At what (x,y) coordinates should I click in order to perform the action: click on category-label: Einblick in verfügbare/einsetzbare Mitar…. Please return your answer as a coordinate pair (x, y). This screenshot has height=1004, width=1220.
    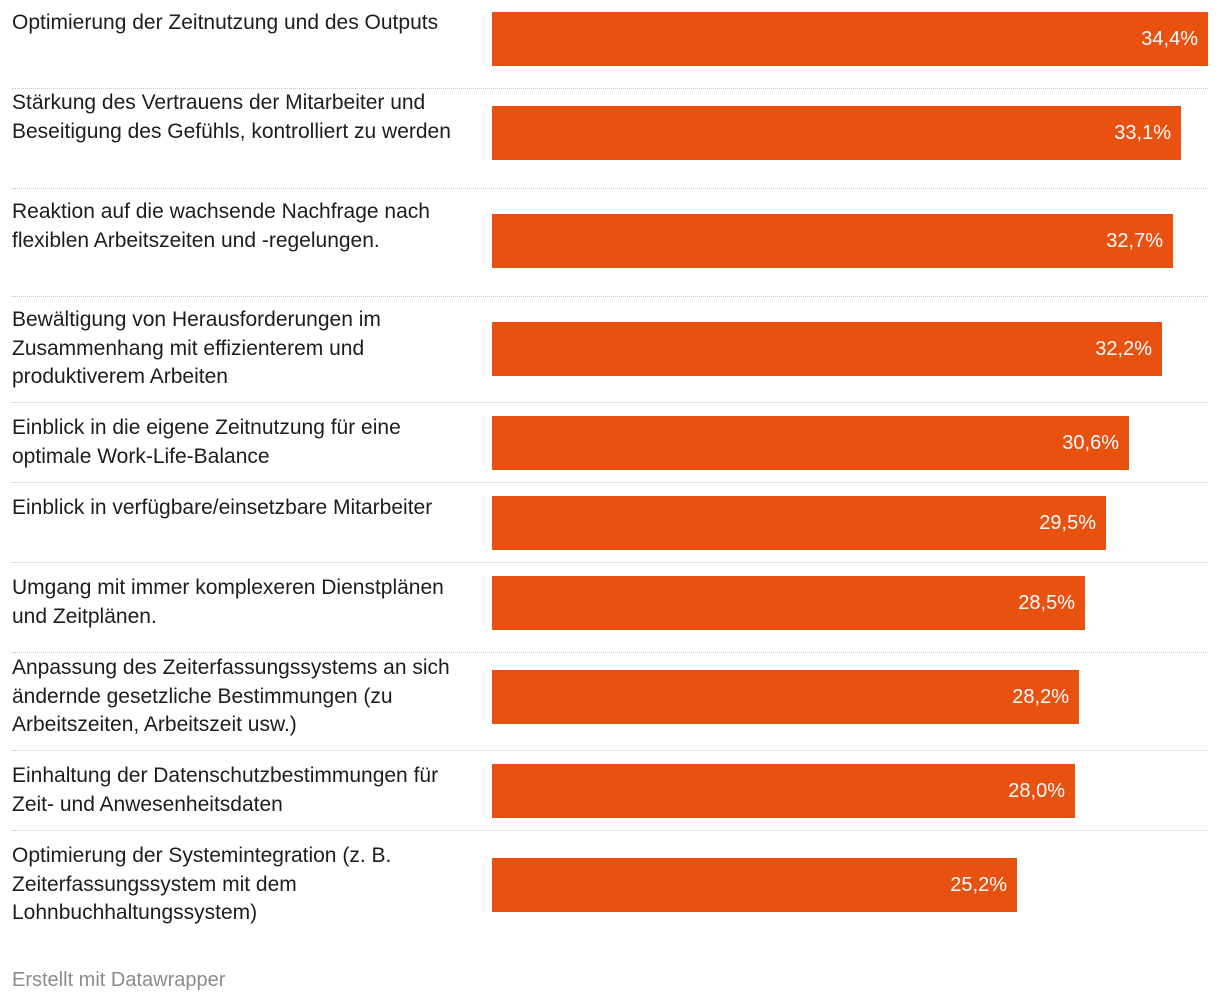
    Looking at the image, I should click on (222, 507).